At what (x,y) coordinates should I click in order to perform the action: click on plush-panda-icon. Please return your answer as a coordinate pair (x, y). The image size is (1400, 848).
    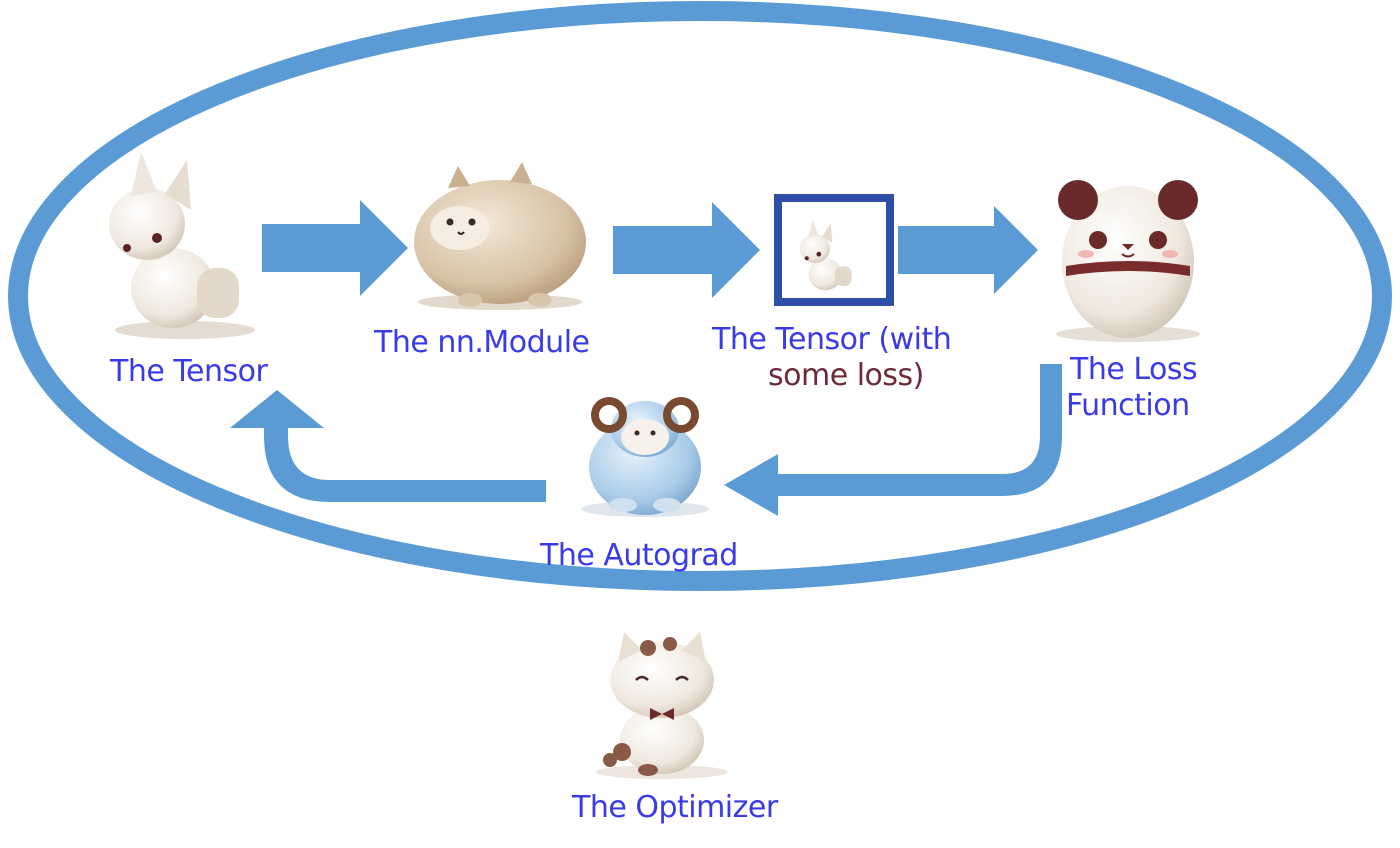
    Looking at the image, I should click on (1128, 261).